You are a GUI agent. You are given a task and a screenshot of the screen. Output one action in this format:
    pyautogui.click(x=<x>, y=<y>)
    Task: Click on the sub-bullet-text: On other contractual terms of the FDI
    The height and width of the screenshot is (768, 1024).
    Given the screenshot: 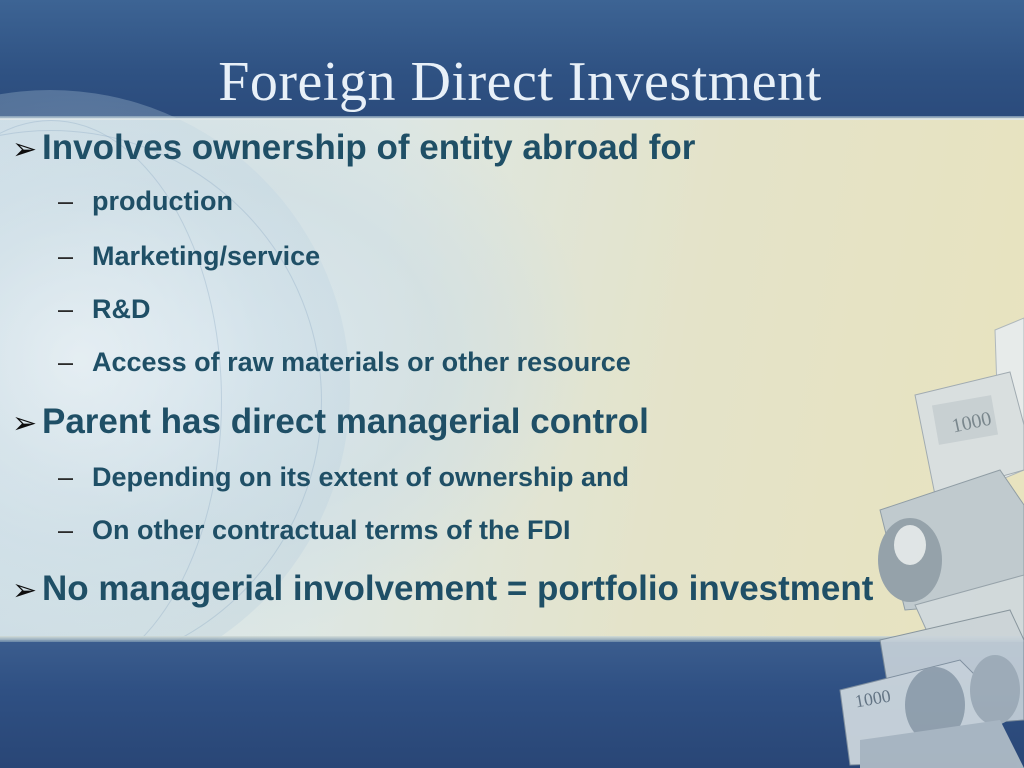 What is the action you would take?
    pyautogui.click(x=331, y=530)
    